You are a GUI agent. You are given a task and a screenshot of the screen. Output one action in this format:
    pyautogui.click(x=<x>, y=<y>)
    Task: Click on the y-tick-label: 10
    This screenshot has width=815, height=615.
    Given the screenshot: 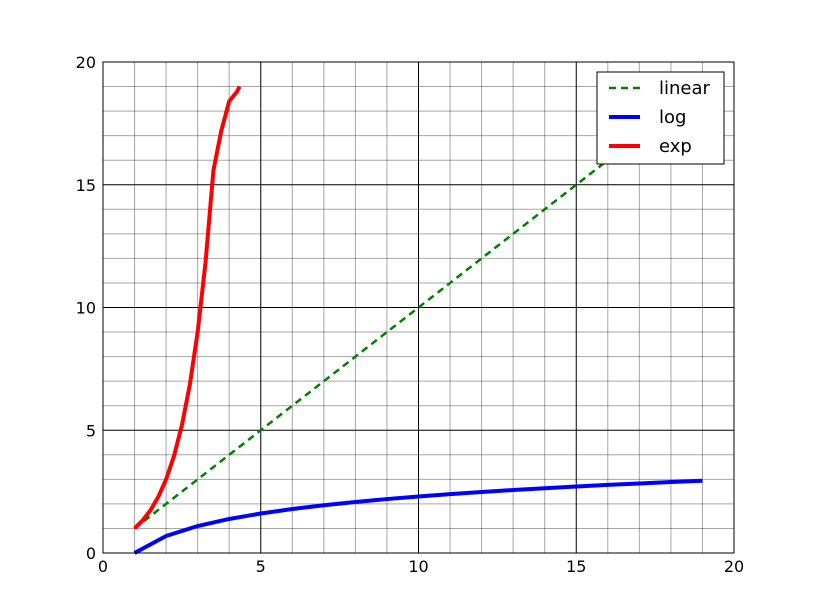 What is the action you would take?
    pyautogui.click(x=86, y=308)
    